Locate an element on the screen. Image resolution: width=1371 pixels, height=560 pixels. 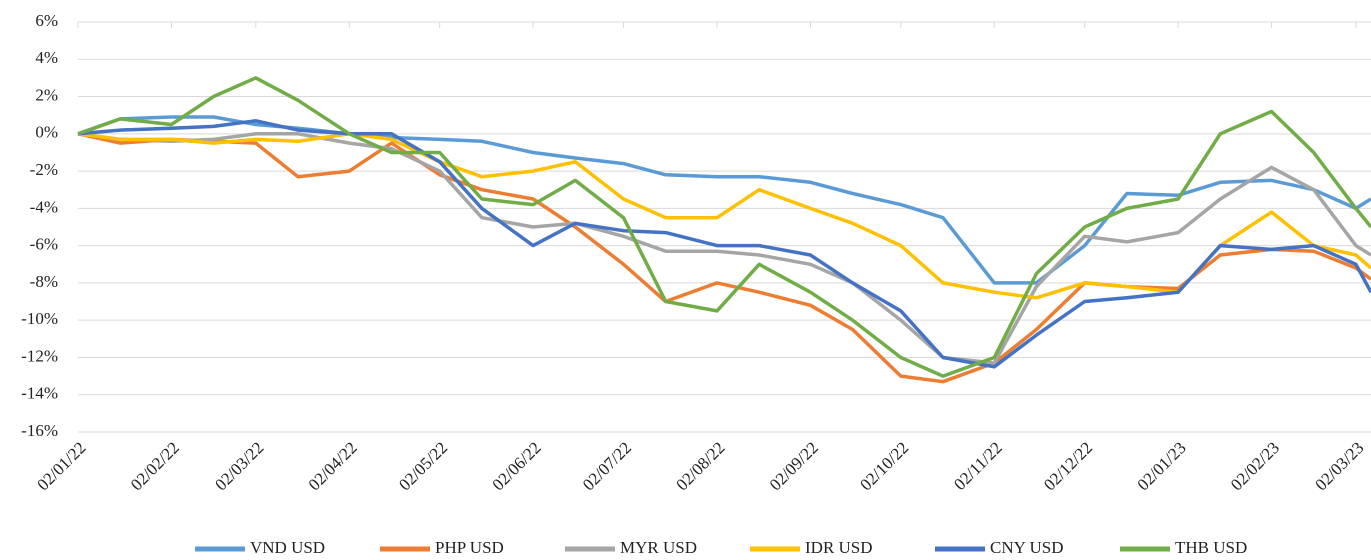
y-tick-label: -4% is located at coordinates (44, 206).